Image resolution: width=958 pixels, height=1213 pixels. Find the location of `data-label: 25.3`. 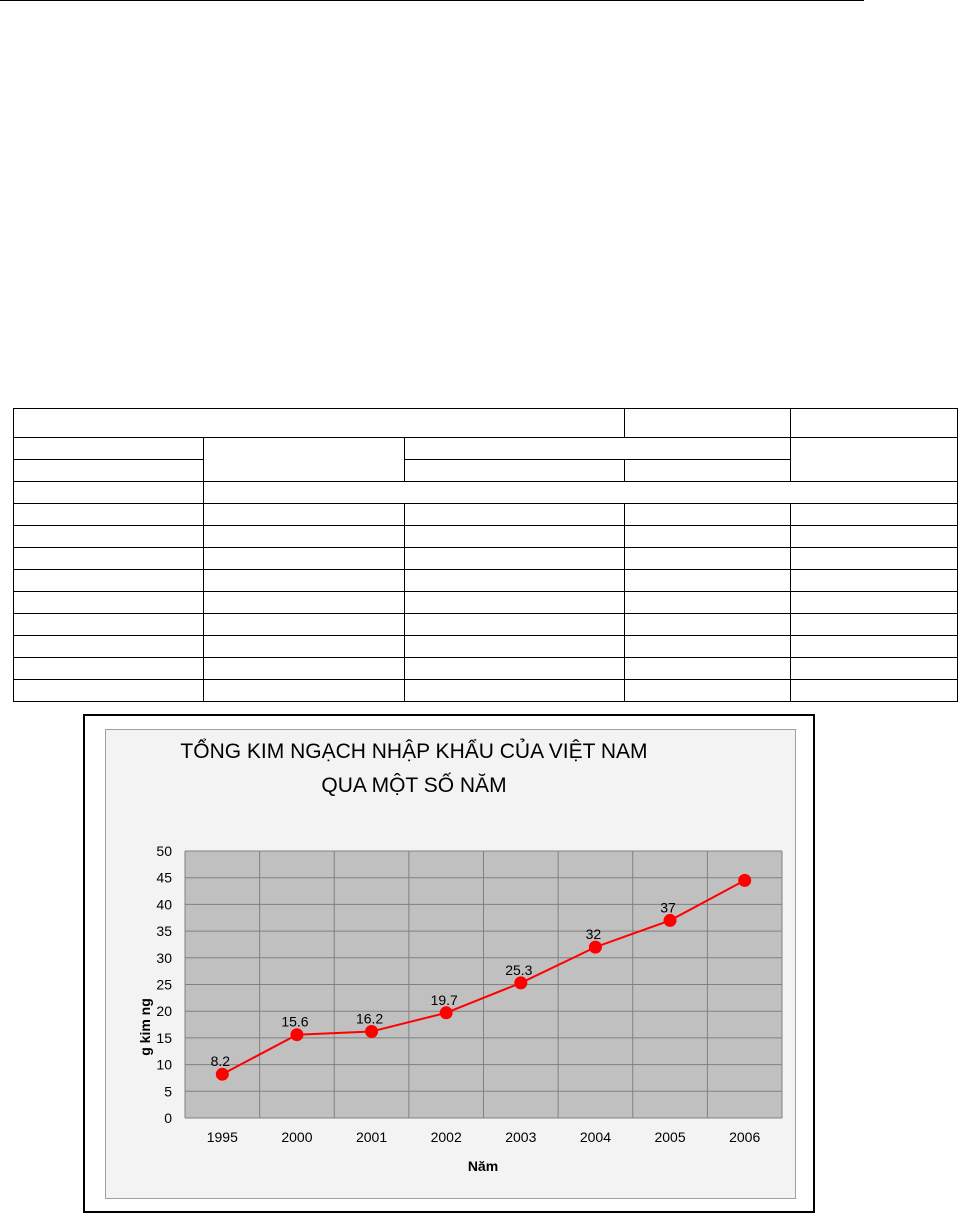

data-label: 25.3 is located at coordinates (518, 970).